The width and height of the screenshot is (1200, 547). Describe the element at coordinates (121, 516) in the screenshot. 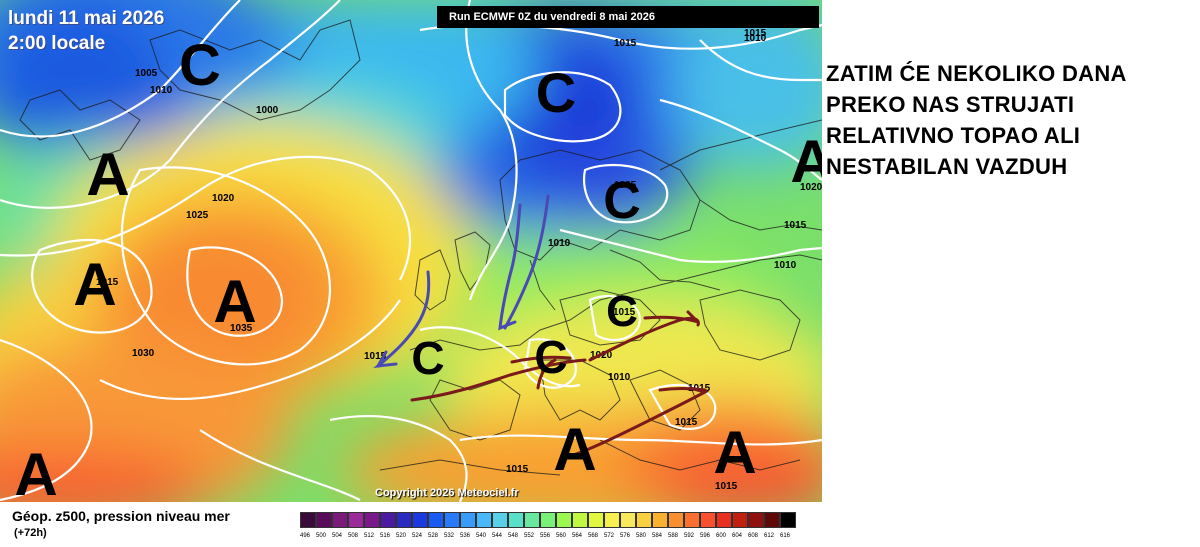

I see `legend-title: Géop. z500, pression niveau mer` at that location.